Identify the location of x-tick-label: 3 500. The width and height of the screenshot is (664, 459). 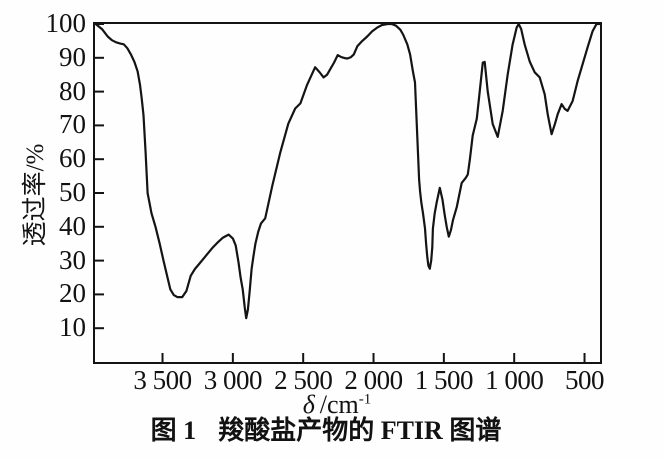
(162, 380).